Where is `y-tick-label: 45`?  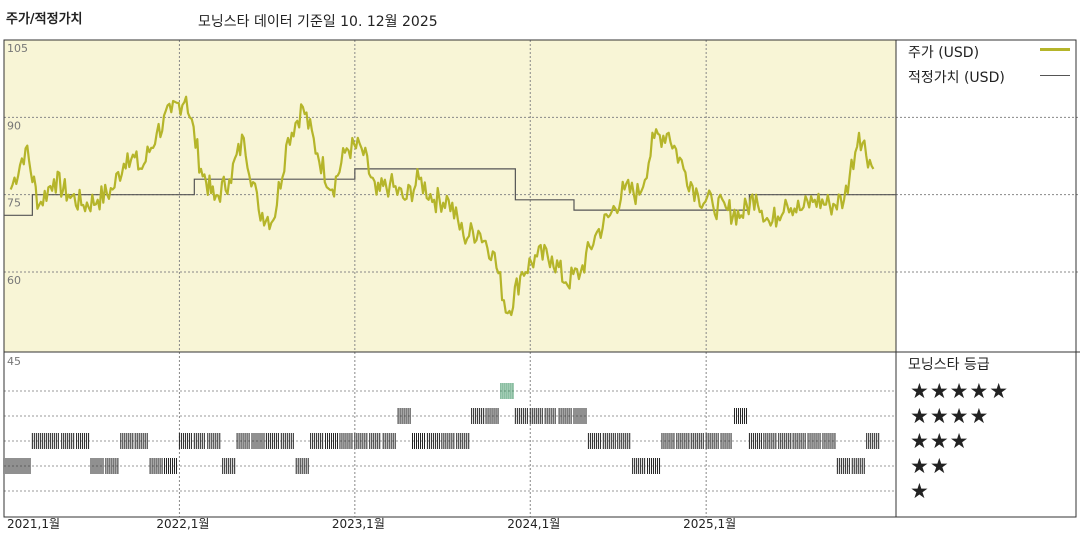 y-tick-label: 45 is located at coordinates (14, 361).